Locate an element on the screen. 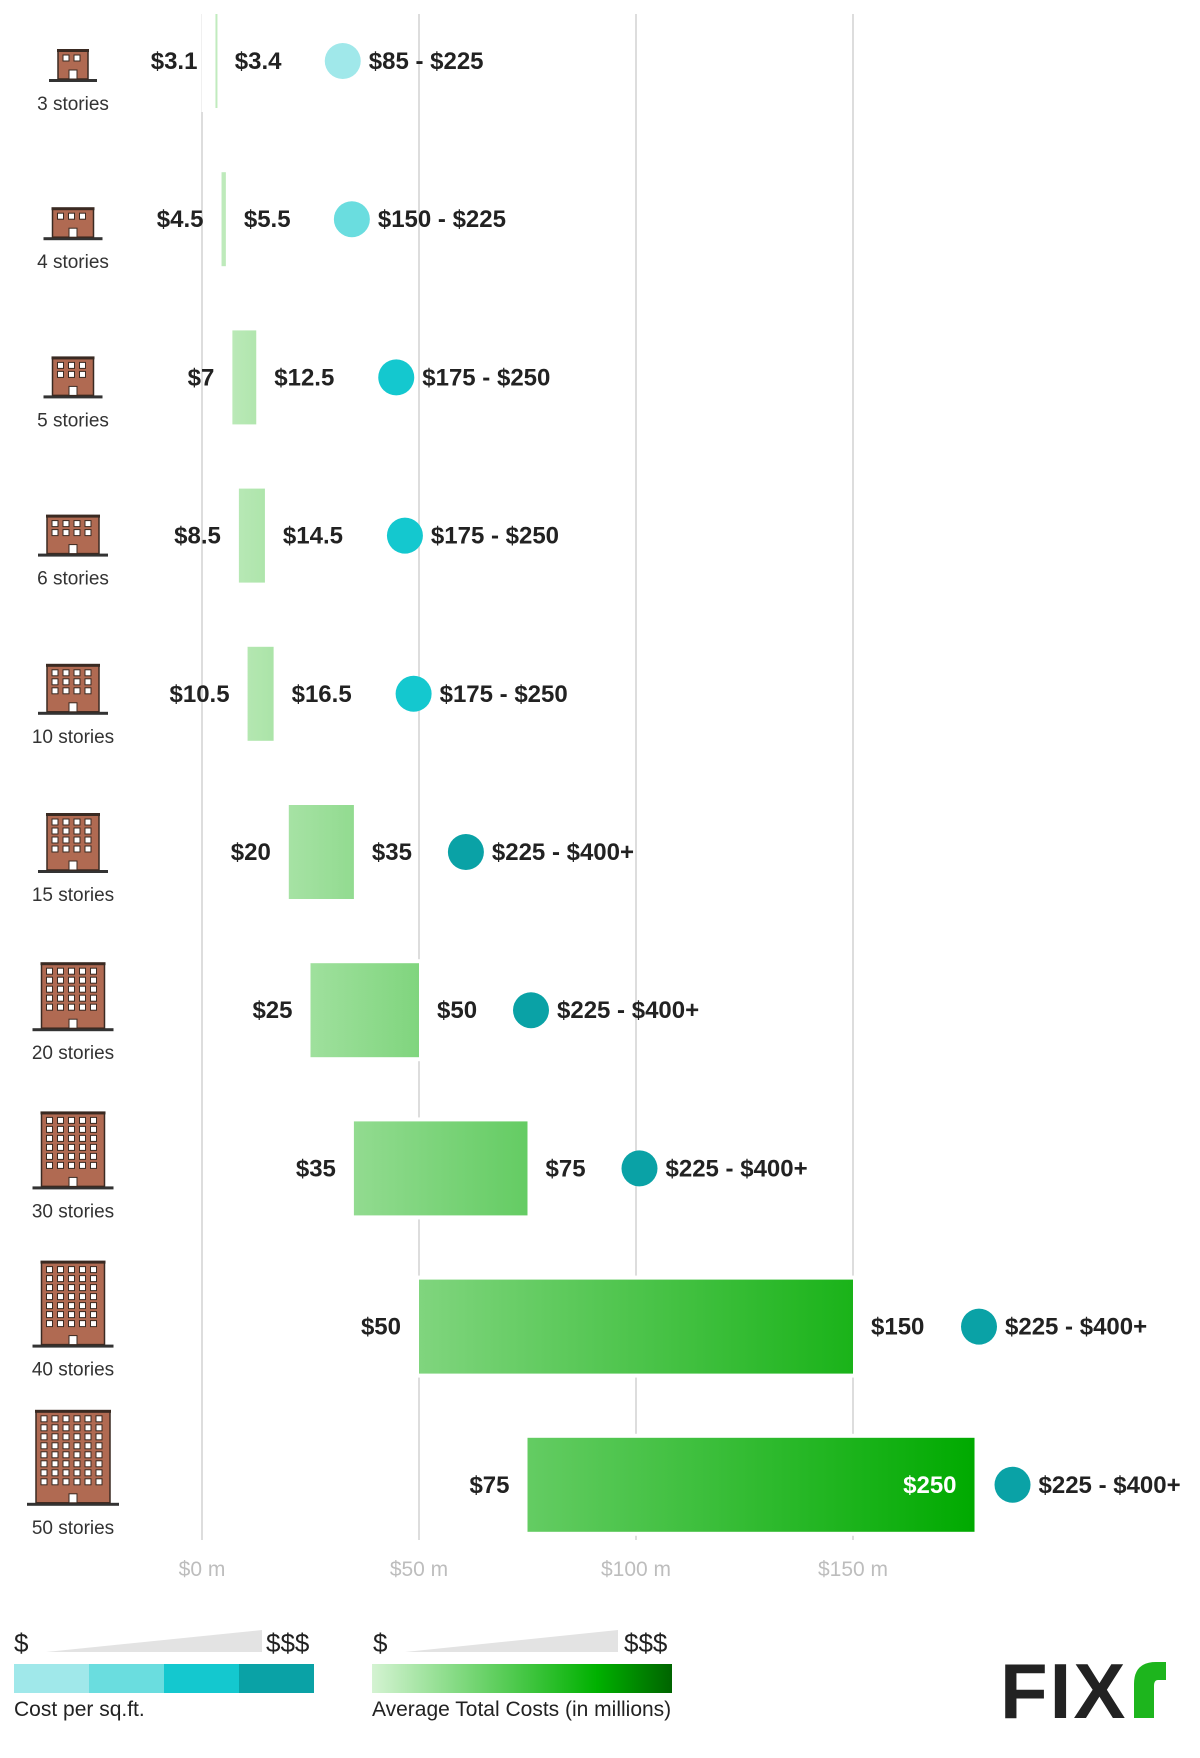  bar-low-label: $50 is located at coordinates (381, 1327).